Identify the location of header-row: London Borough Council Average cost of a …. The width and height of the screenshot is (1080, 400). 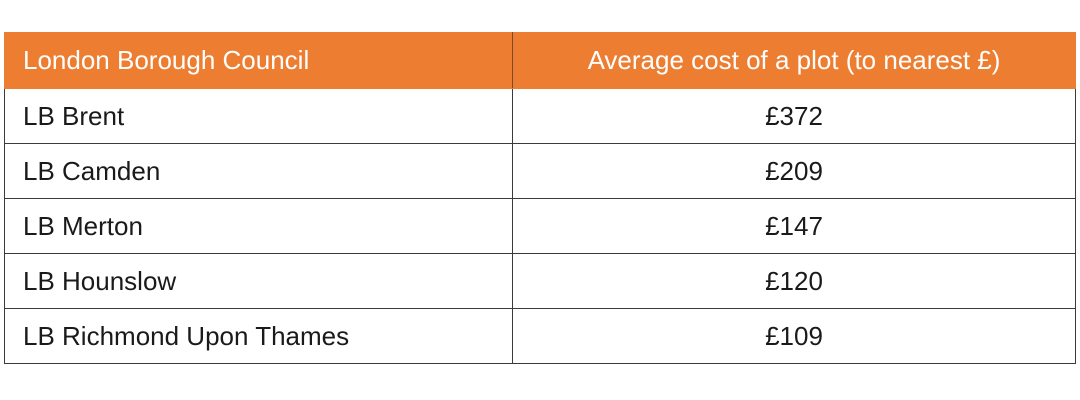
(540, 60).